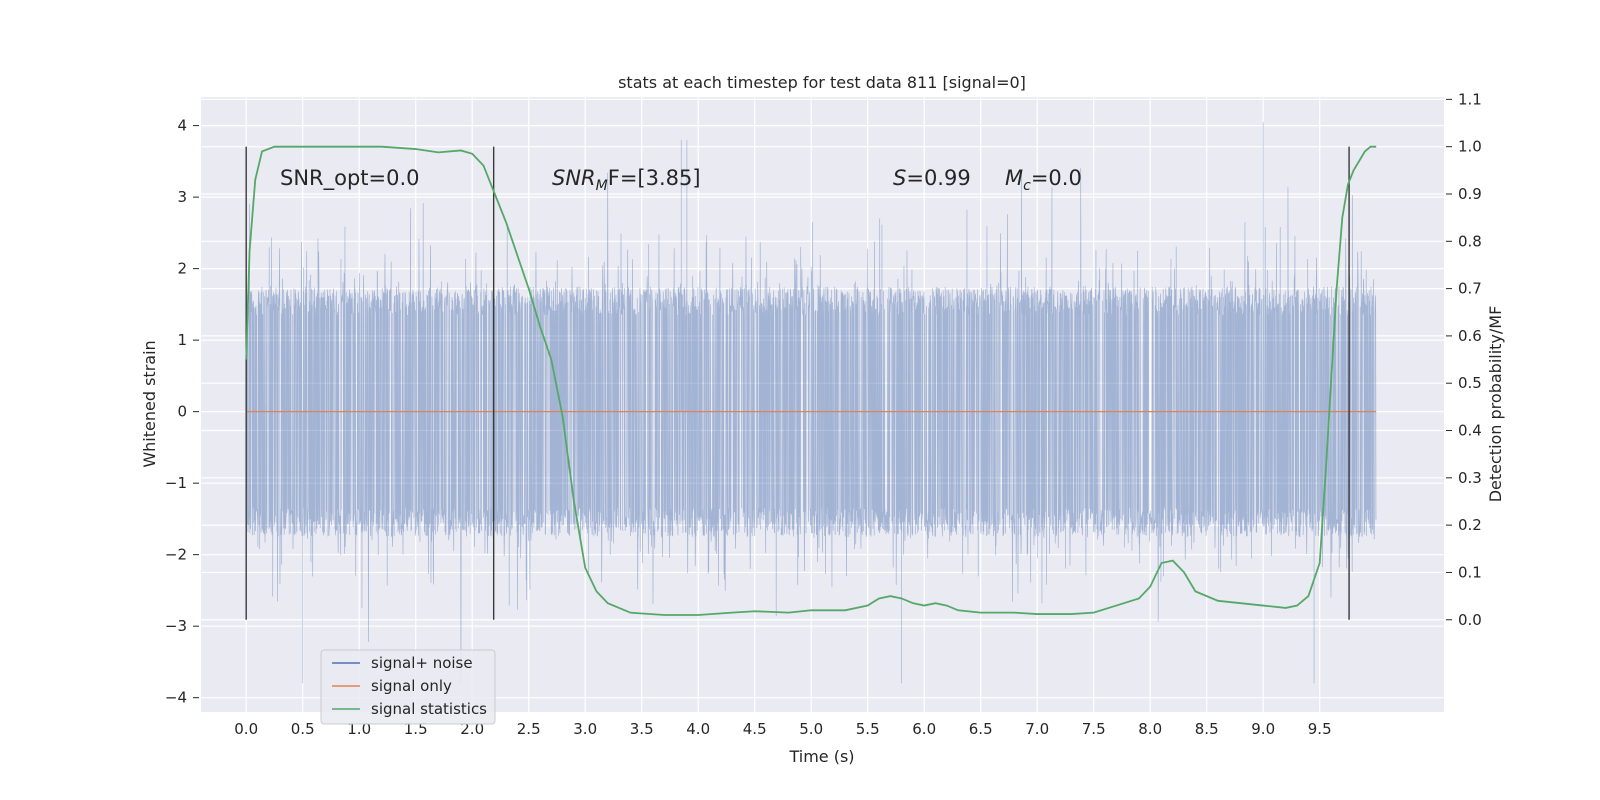 This screenshot has width=1600, height=800. I want to click on y2-tick-label: 0.8, so click(1470, 241).